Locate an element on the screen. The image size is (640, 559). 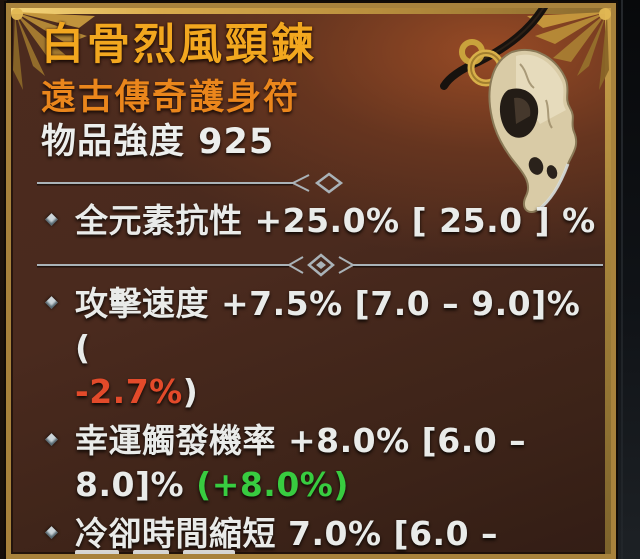
stat-section-inherent: 全元素抗性 +25.0% [ 25.0 ] % is located at coordinates (319, 221).